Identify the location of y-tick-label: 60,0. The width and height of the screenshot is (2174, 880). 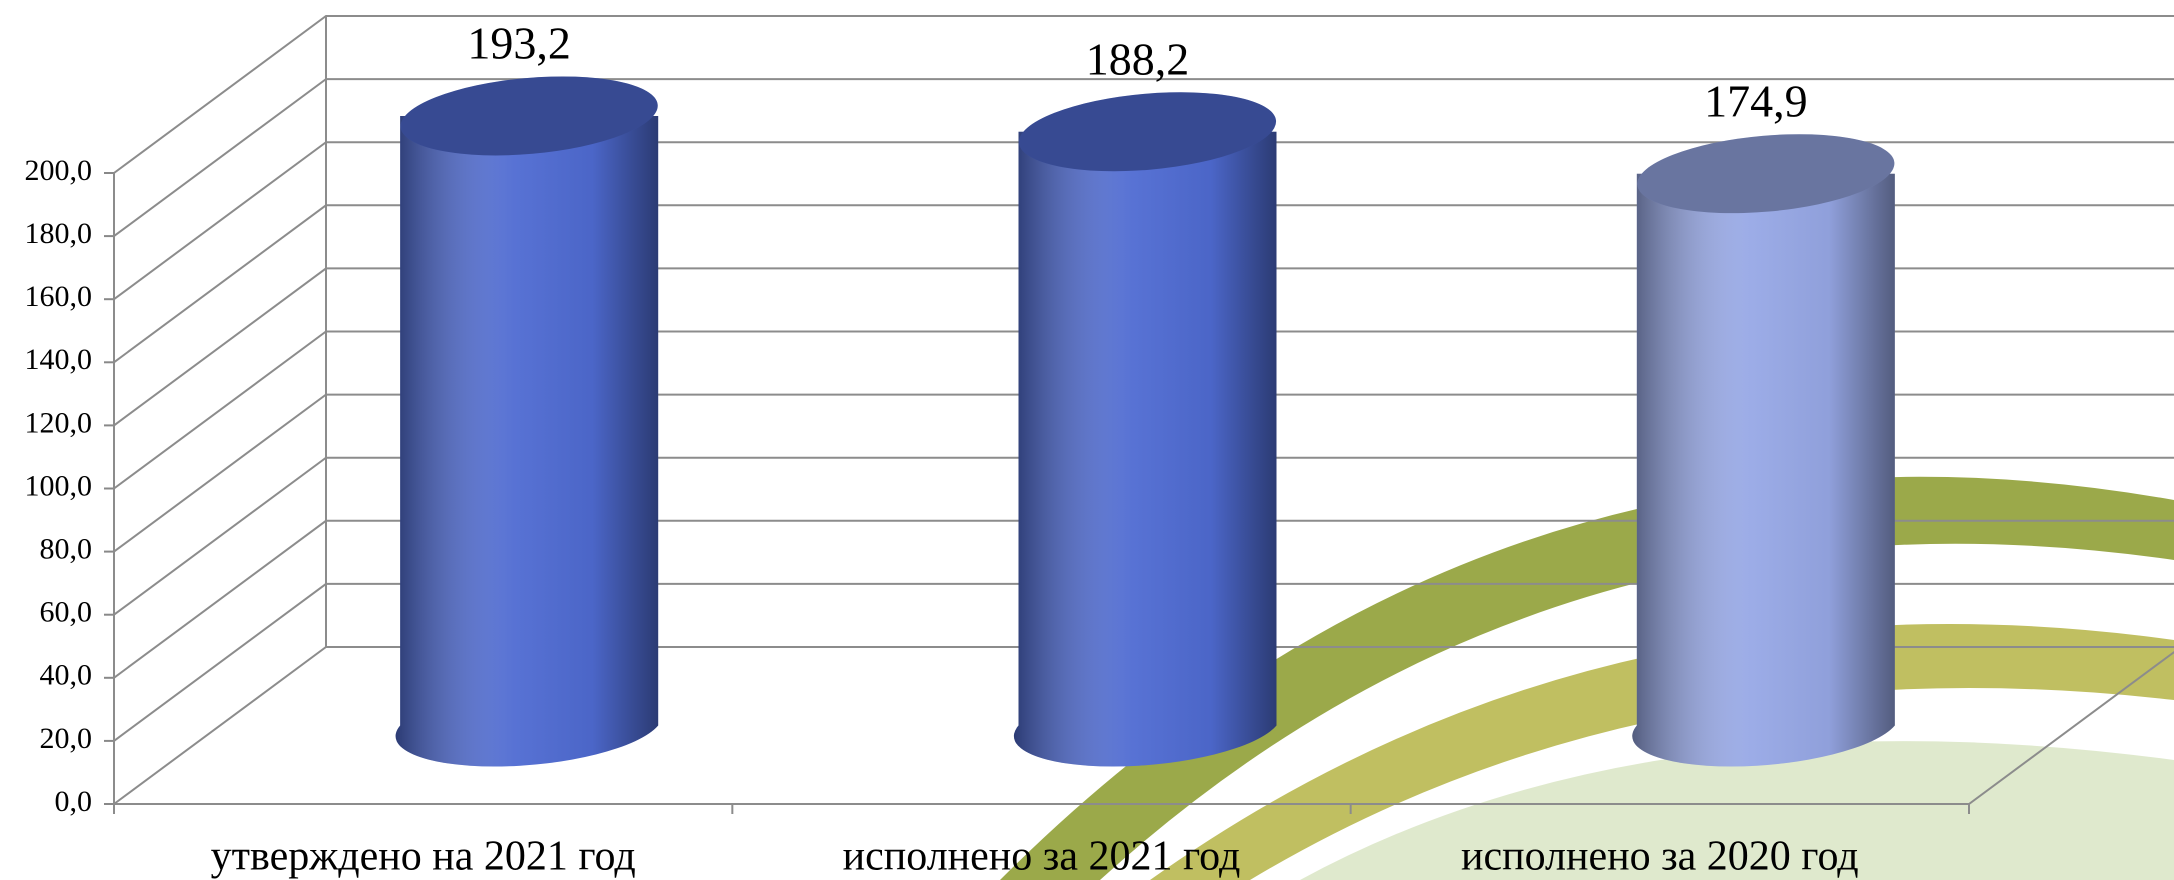
(66, 612).